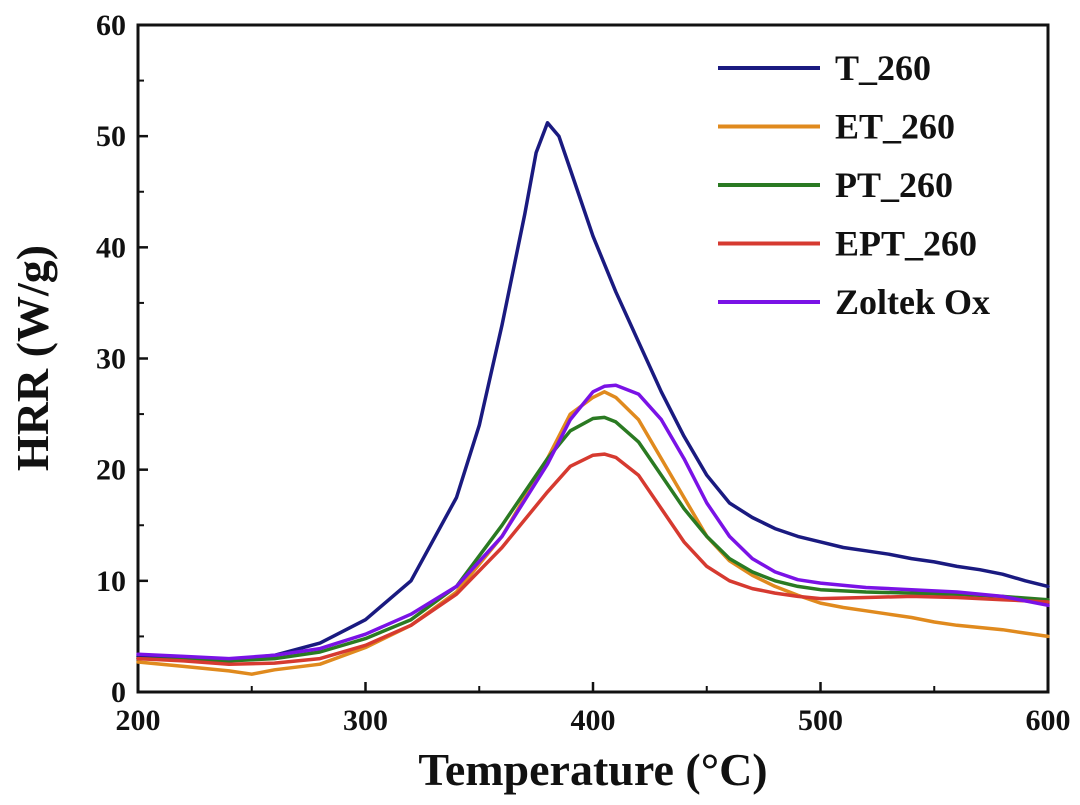  What do you see at coordinates (906, 244) in the screenshot?
I see `legend-label: EPT_260` at bounding box center [906, 244].